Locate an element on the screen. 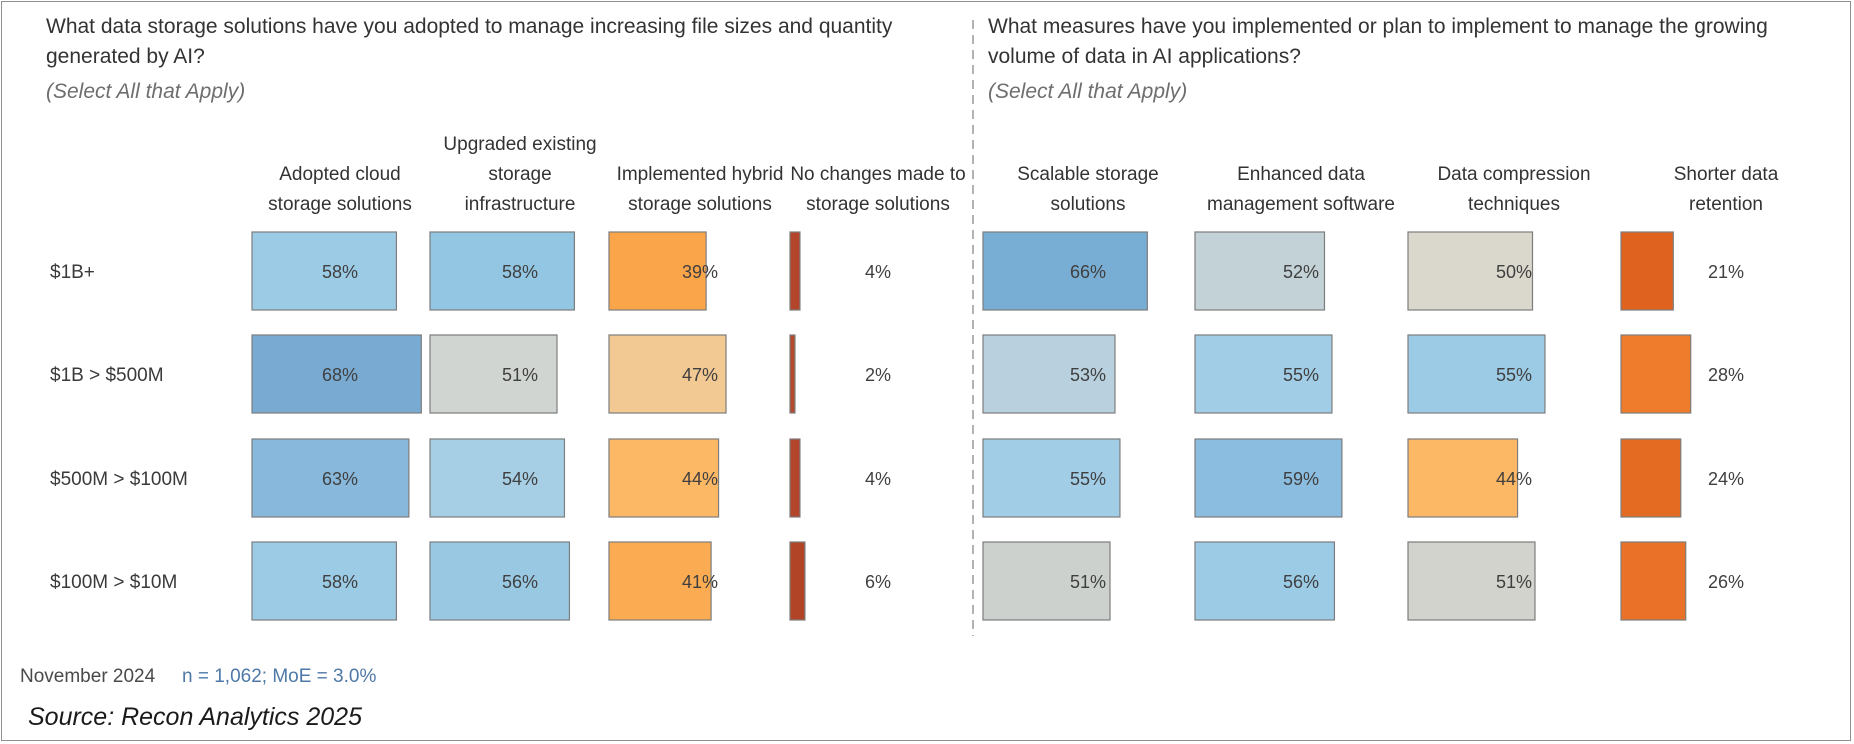  bar-value-label: 39% is located at coordinates (700, 272).